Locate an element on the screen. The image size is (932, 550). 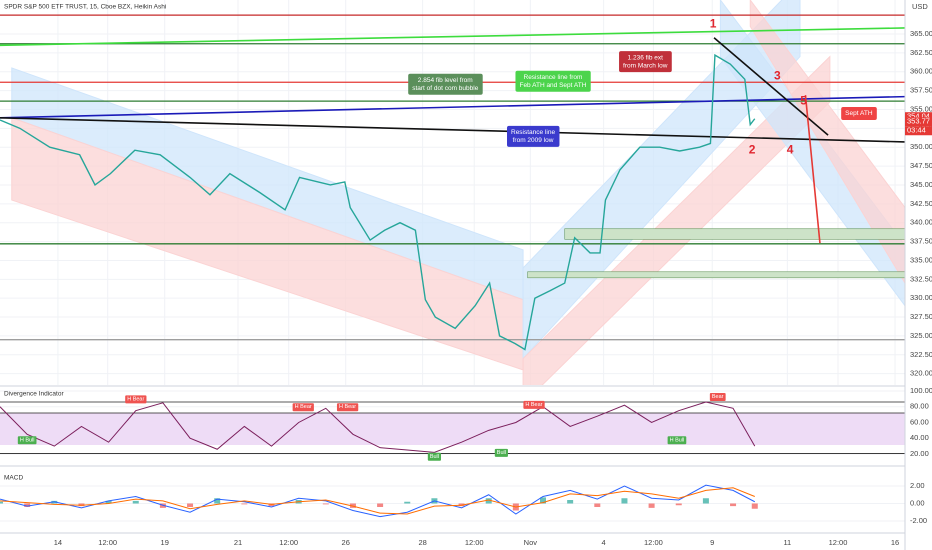
y-tick-label: 362.50 is located at coordinates (921, 52).